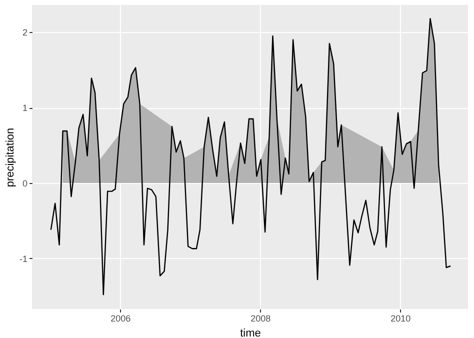 Image resolution: width=474 pixels, height=338 pixels. I want to click on x-tick-label: 2008, so click(260, 319).